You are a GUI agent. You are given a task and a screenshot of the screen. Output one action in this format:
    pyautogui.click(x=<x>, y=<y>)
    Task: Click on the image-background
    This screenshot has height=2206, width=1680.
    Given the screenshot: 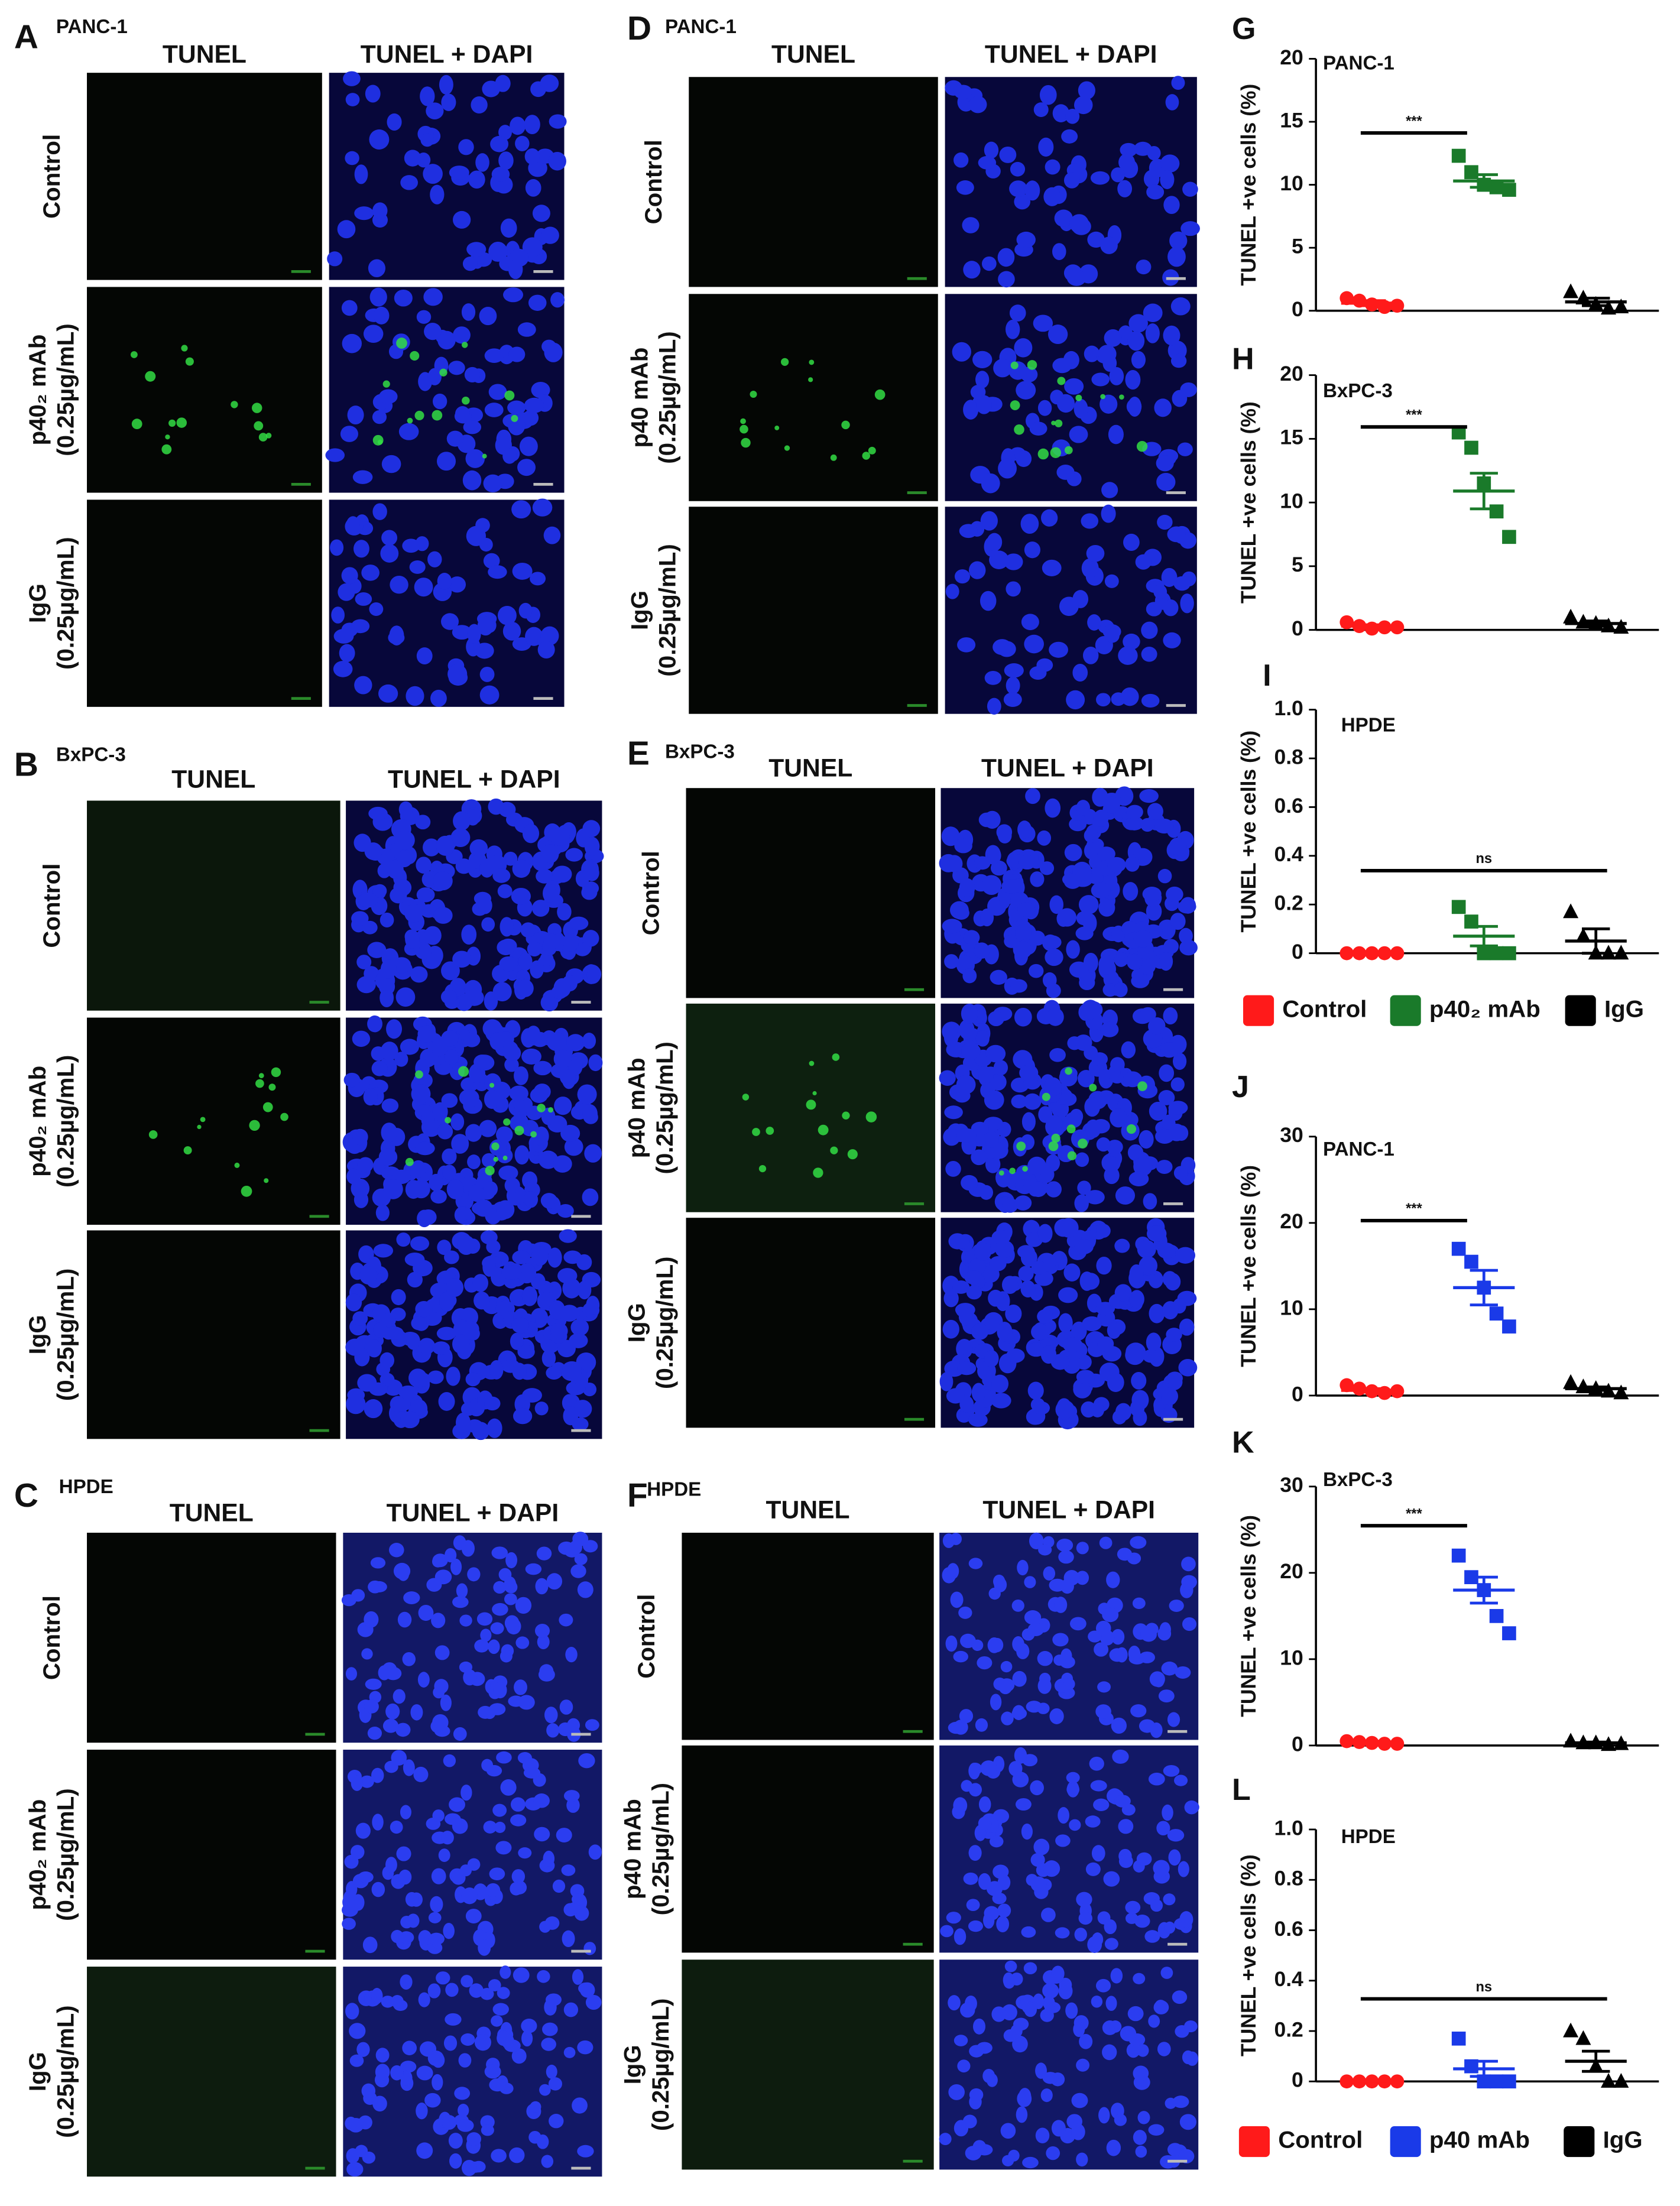 What is the action you would take?
    pyautogui.click(x=814, y=397)
    